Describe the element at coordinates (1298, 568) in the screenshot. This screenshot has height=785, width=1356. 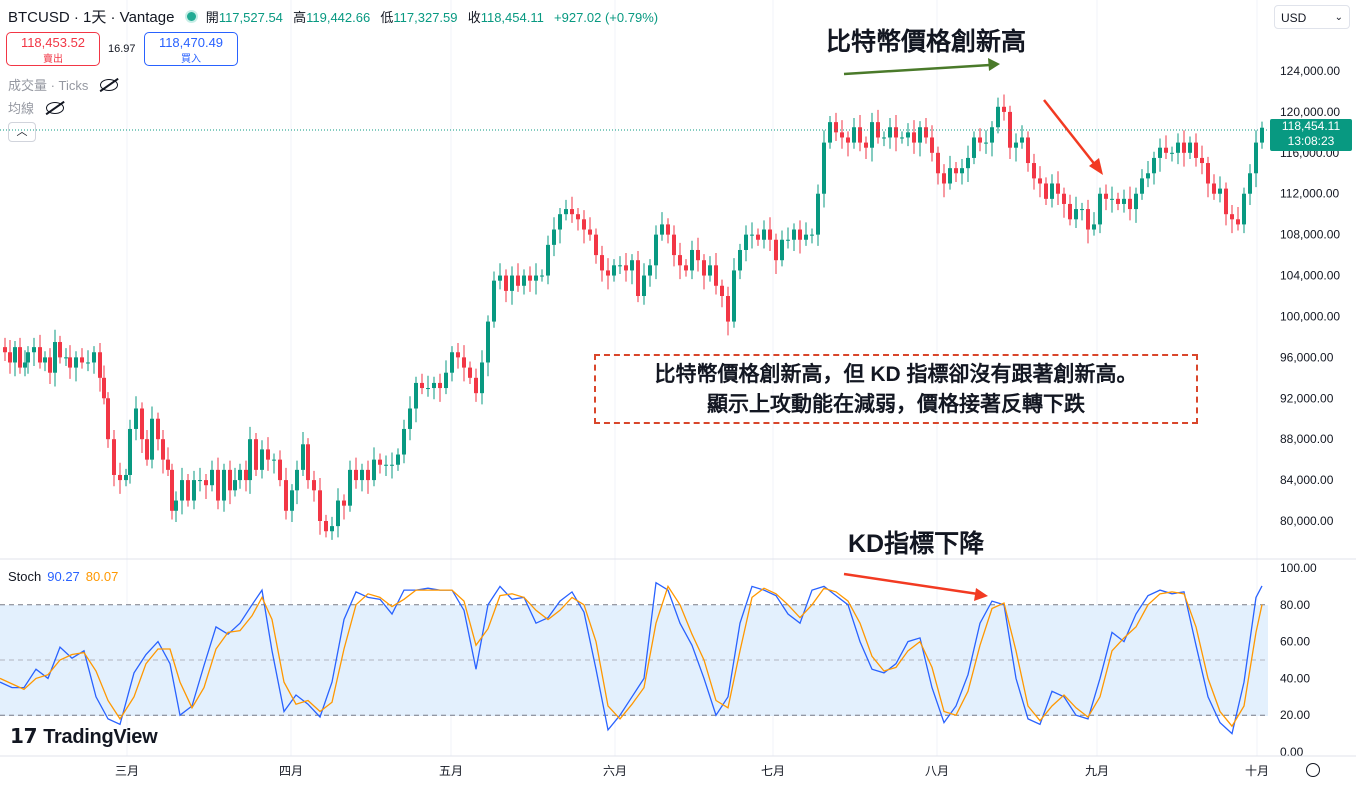
I see `stoch-tick-label: 100.00` at that location.